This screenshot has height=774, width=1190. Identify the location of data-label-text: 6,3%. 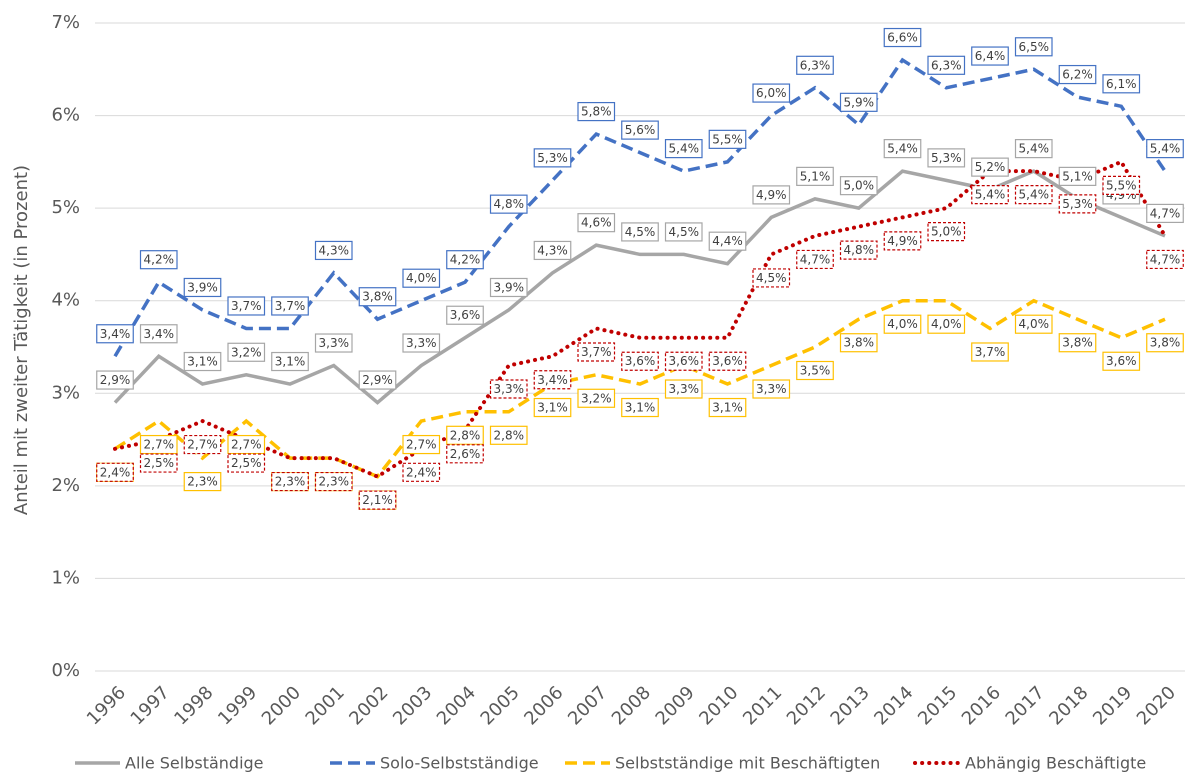
(946, 65).